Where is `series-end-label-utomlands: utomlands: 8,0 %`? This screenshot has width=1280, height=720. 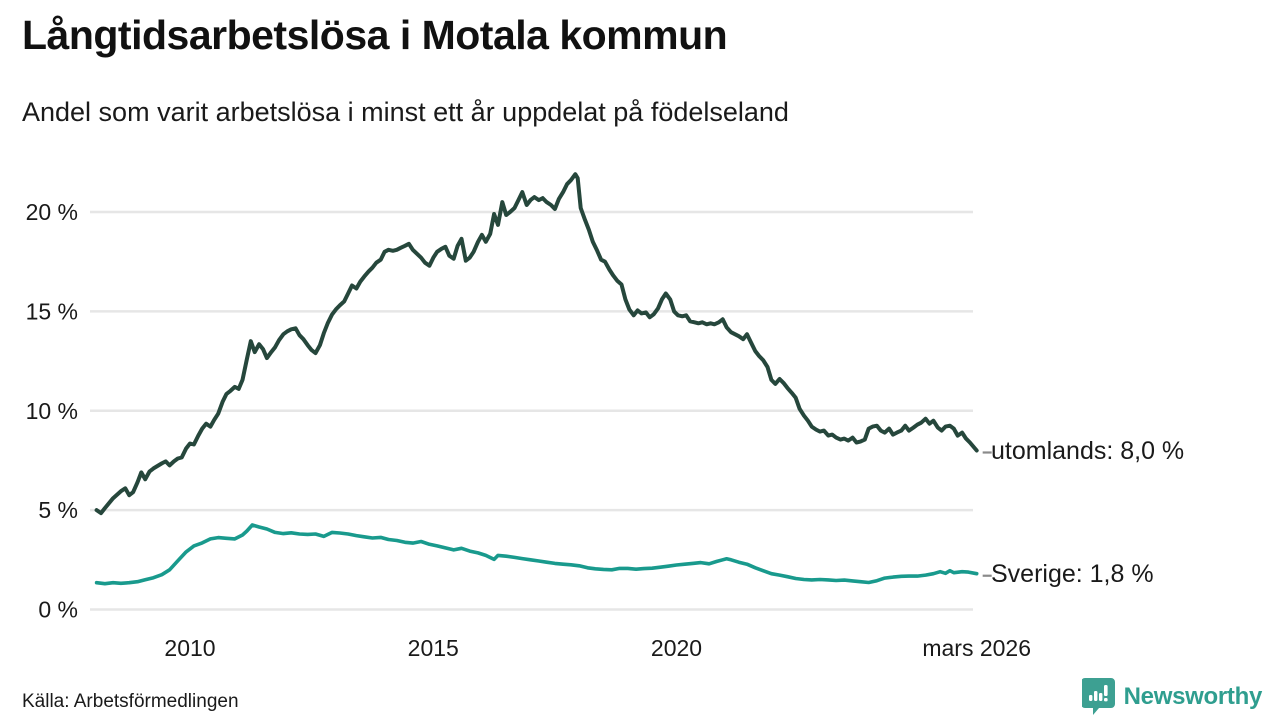 series-end-label-utomlands: utomlands: 8,0 % is located at coordinates (1088, 450).